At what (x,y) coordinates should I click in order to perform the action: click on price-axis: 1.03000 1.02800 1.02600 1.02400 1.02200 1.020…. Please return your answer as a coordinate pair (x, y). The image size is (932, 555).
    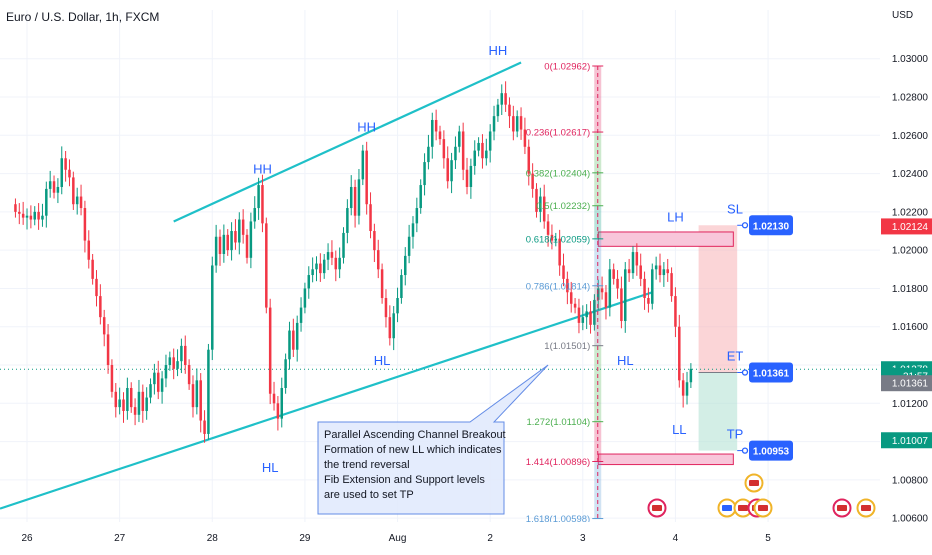
    Looking at the image, I should click on (906, 275).